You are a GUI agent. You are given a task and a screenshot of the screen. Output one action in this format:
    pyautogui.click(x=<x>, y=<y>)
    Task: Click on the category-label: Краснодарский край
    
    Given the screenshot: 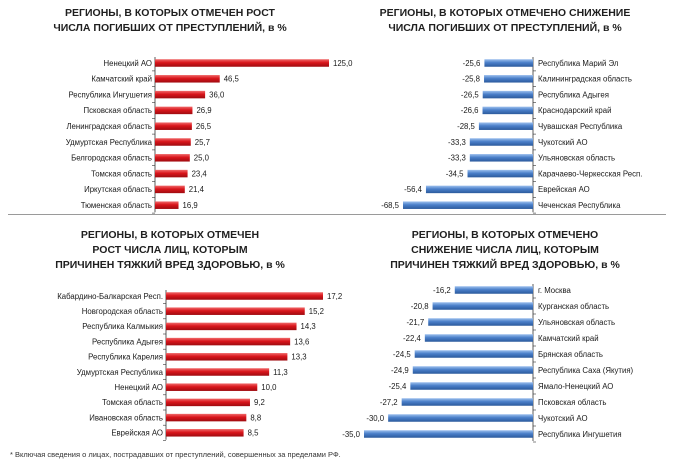 What is the action you would take?
    pyautogui.click(x=574, y=110)
    